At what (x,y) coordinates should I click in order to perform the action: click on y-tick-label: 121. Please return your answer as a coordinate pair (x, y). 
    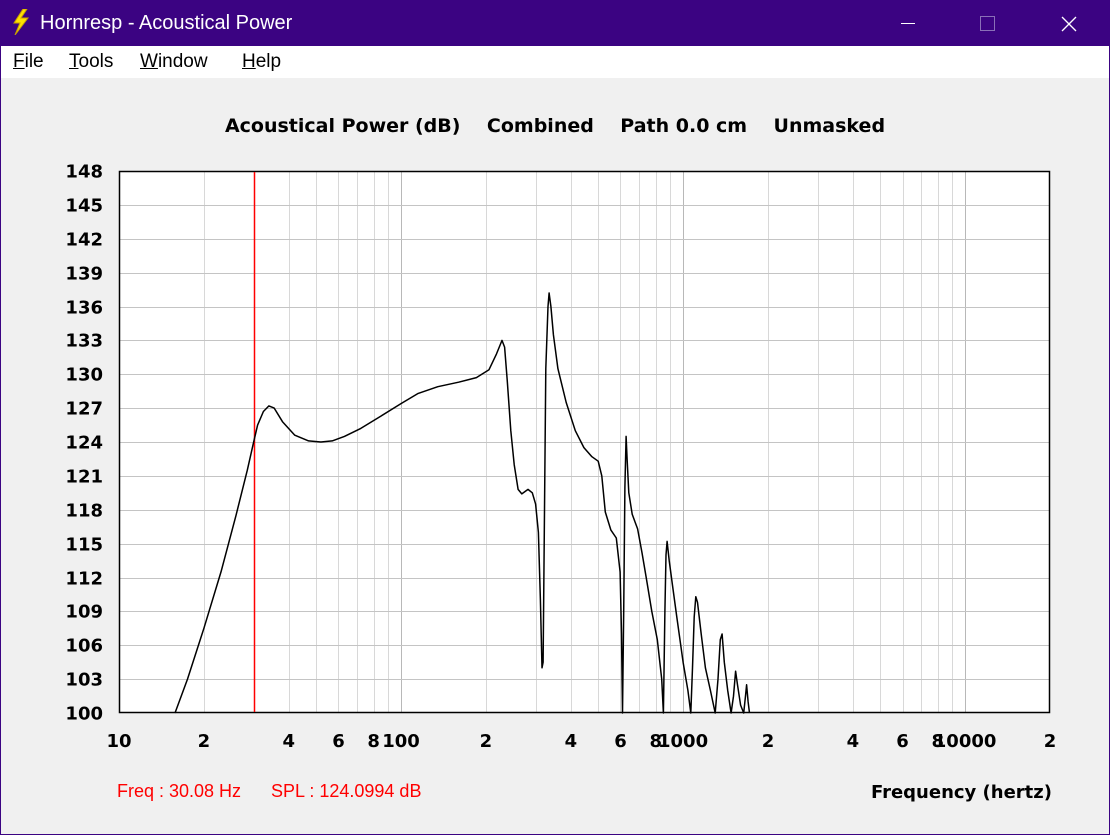
    Looking at the image, I should click on (84, 477).